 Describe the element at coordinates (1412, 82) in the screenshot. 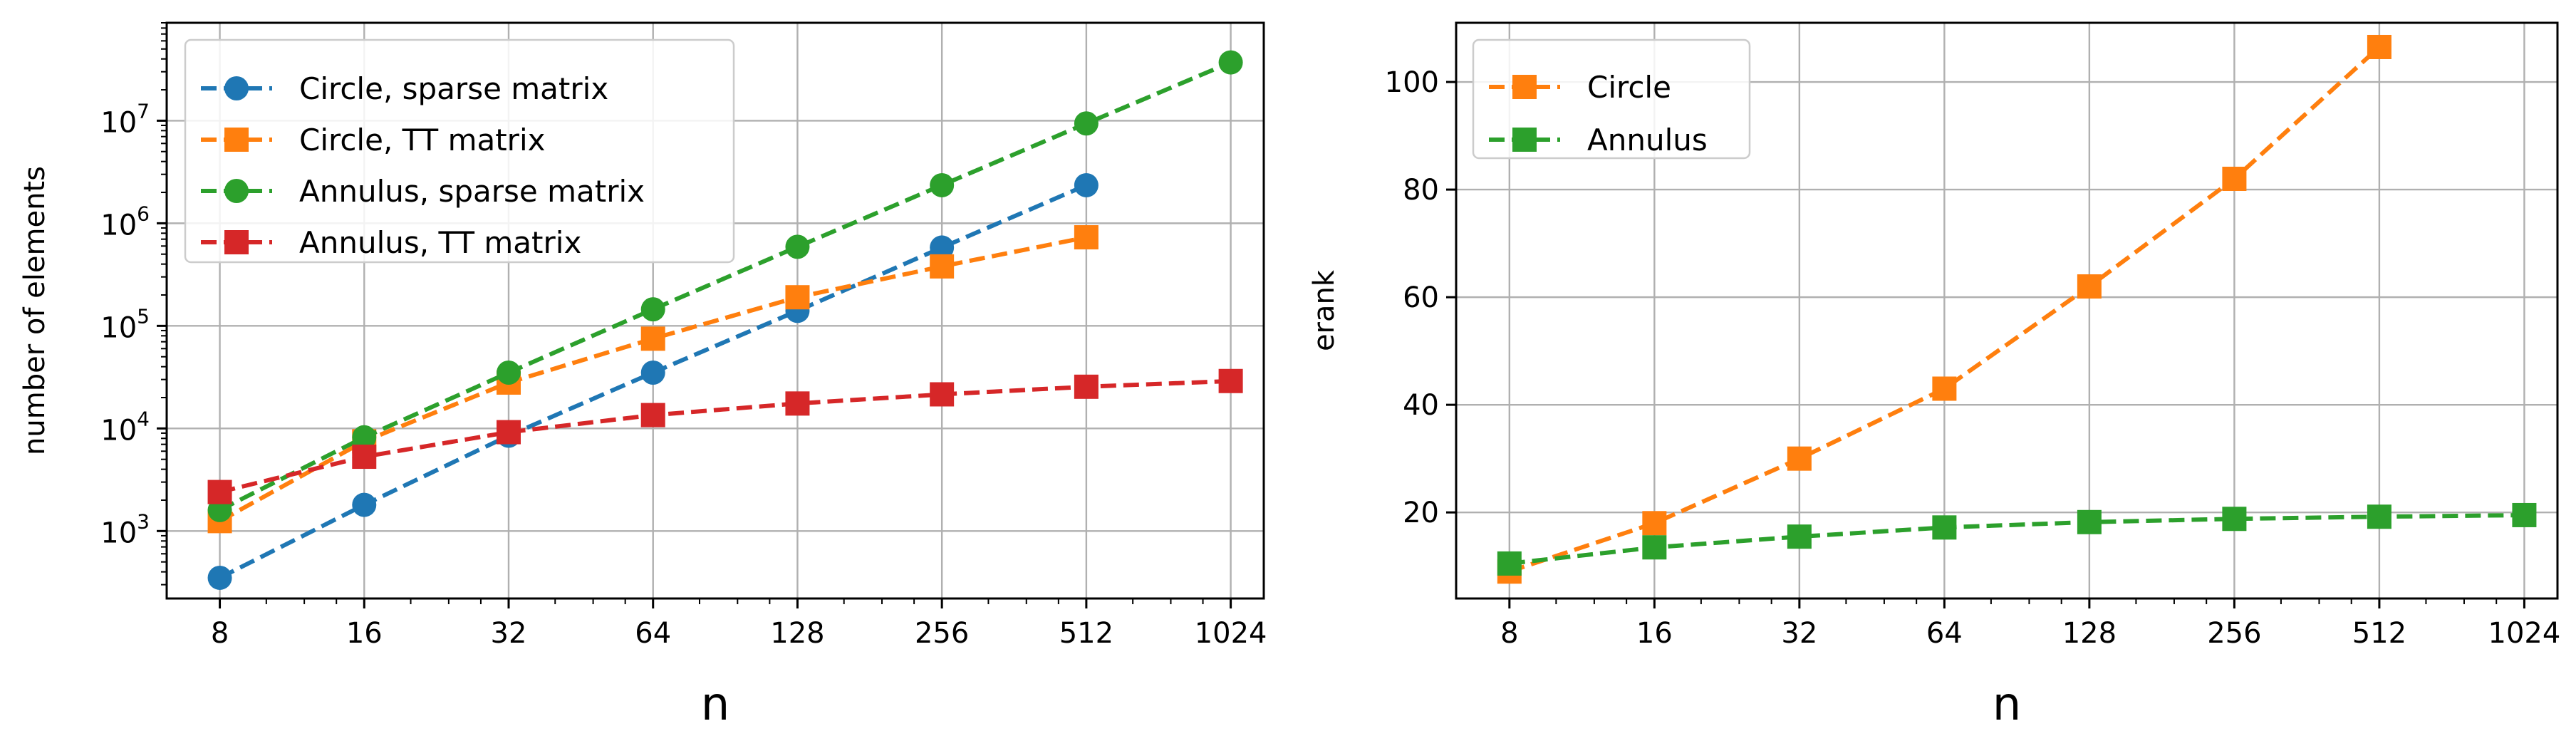

I see `y-tick-label: 100` at that location.